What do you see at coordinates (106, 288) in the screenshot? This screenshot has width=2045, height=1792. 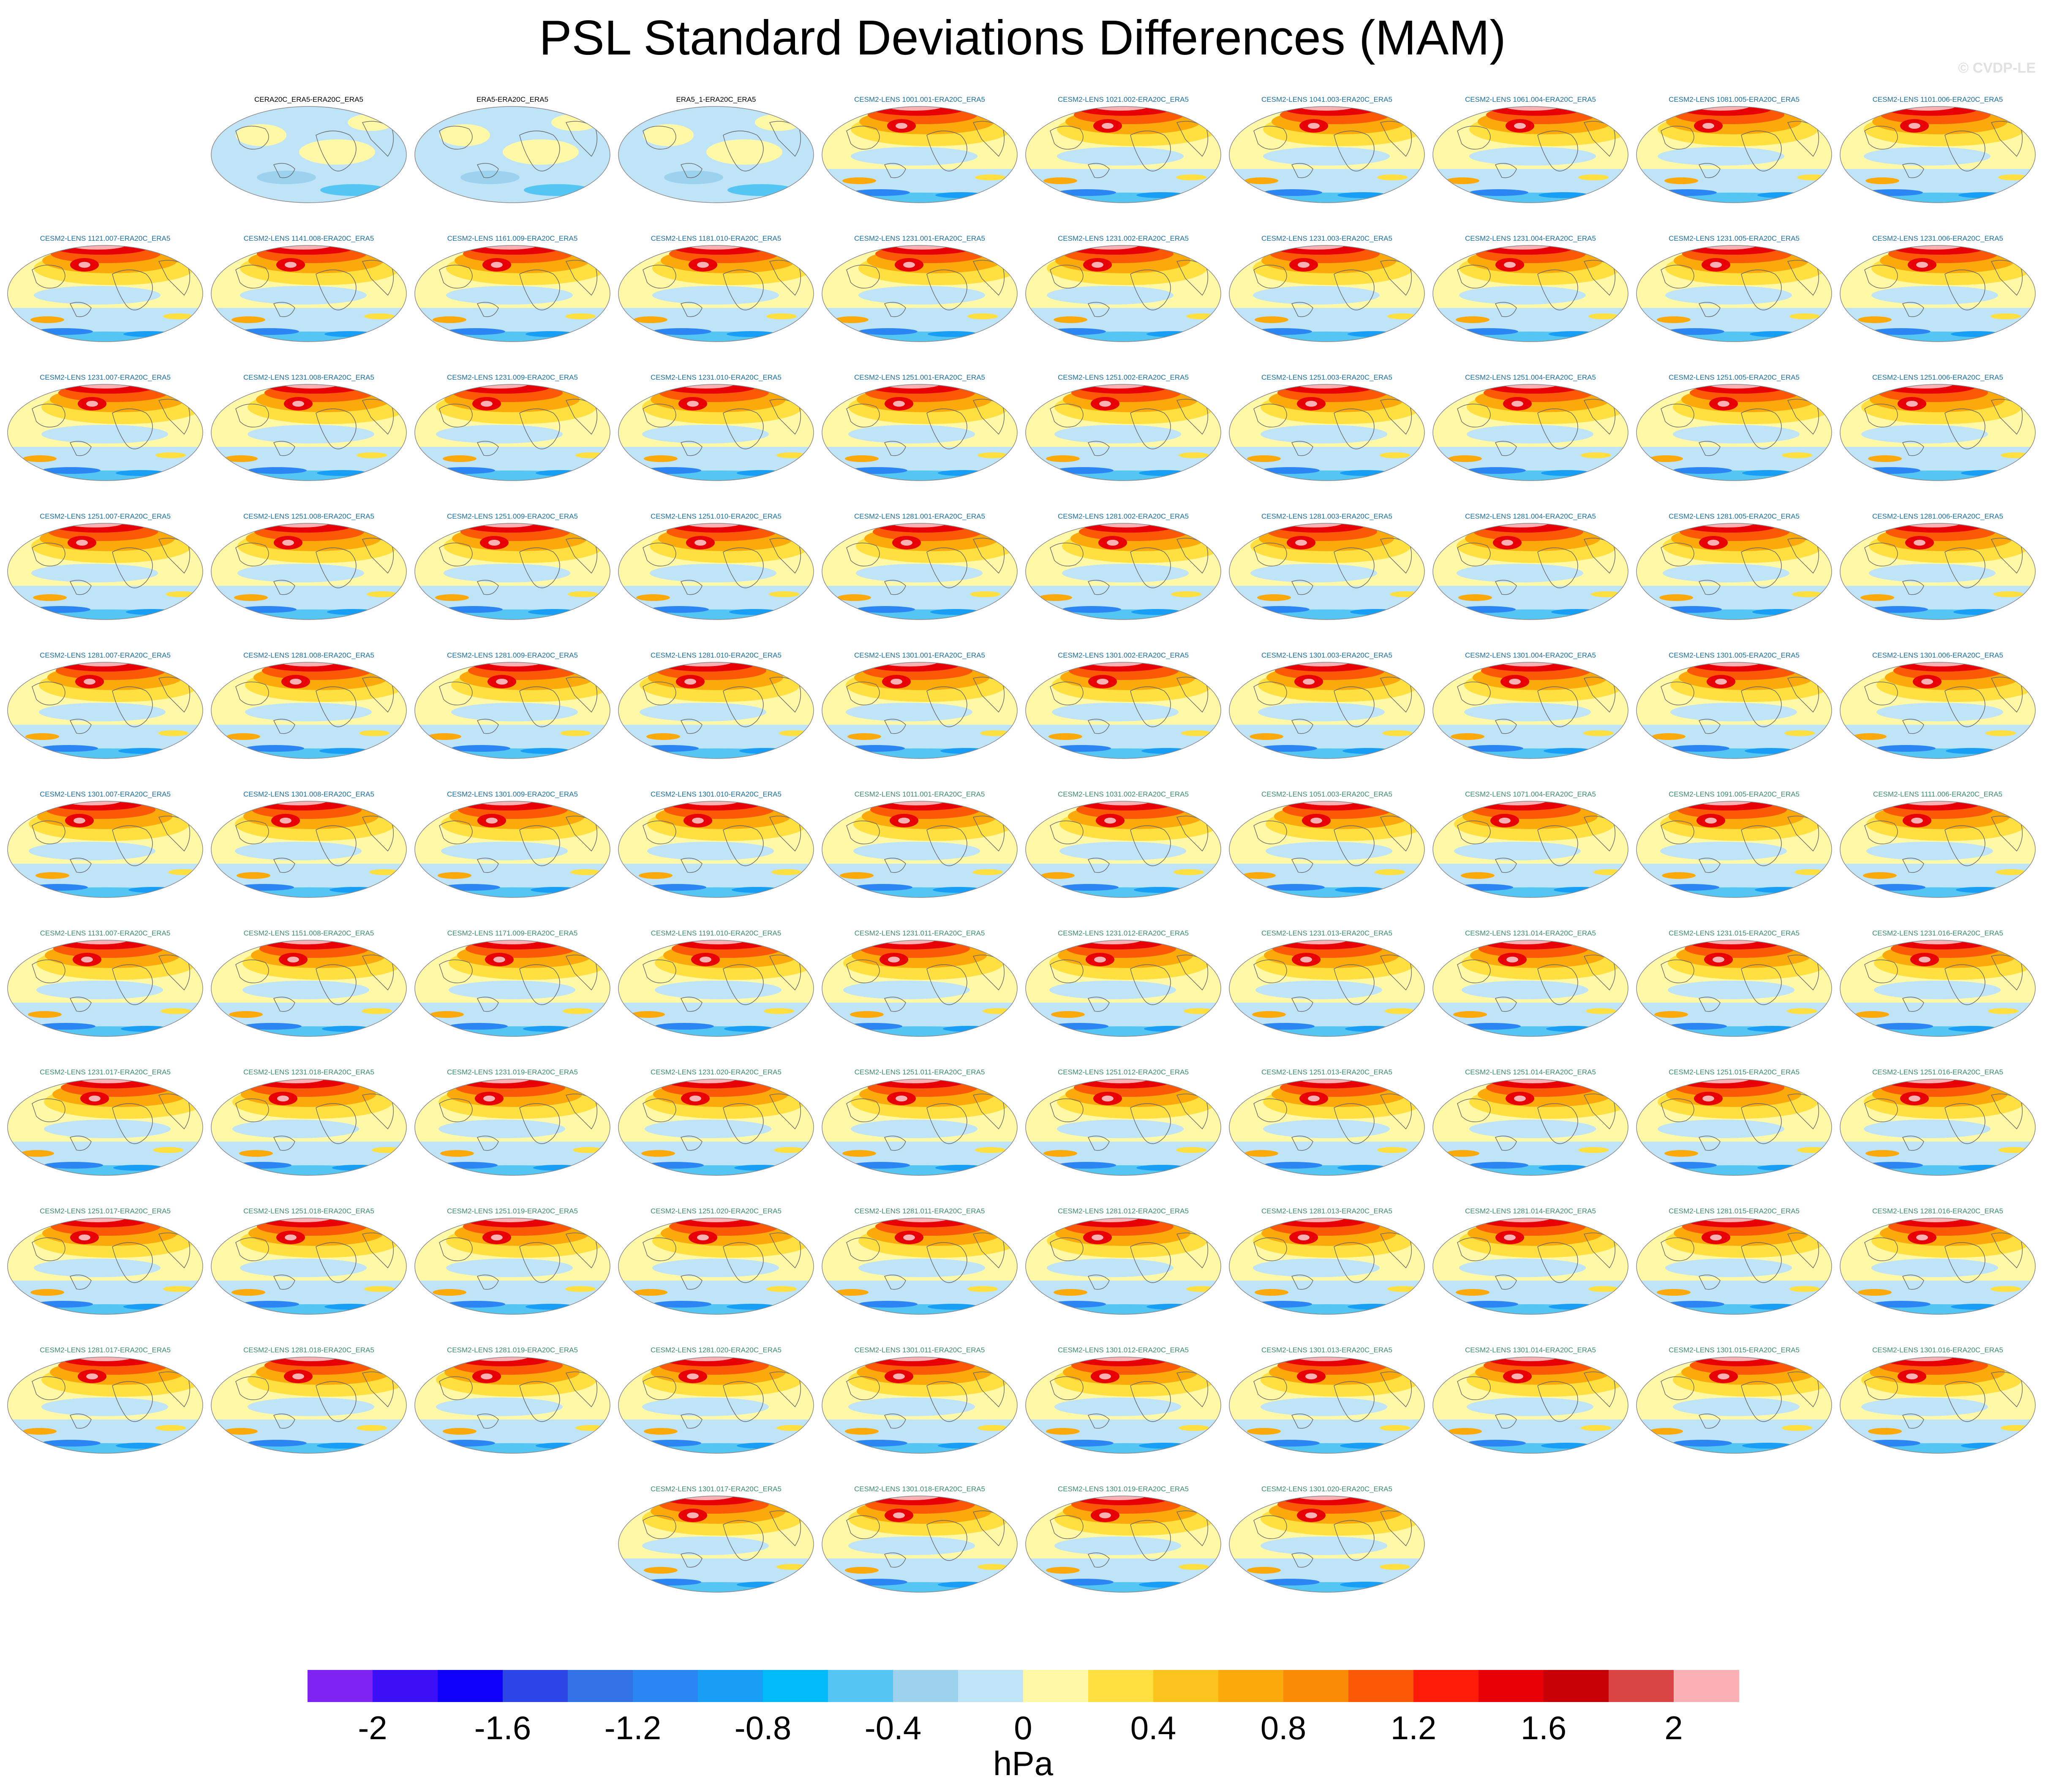 I see `map-panel: CESM2-LENS 1121.007-ERA20C_ERA5` at bounding box center [106, 288].